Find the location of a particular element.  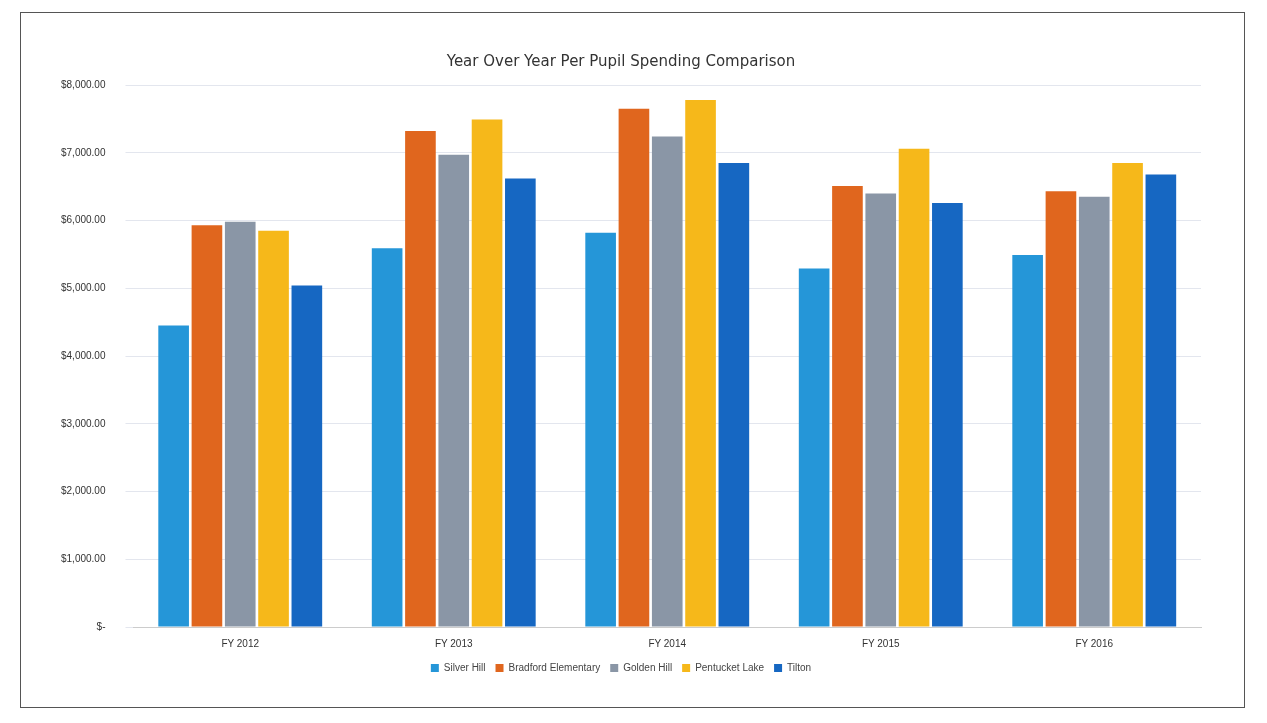

x-tick-label: FY 2015 is located at coordinates (880, 643).